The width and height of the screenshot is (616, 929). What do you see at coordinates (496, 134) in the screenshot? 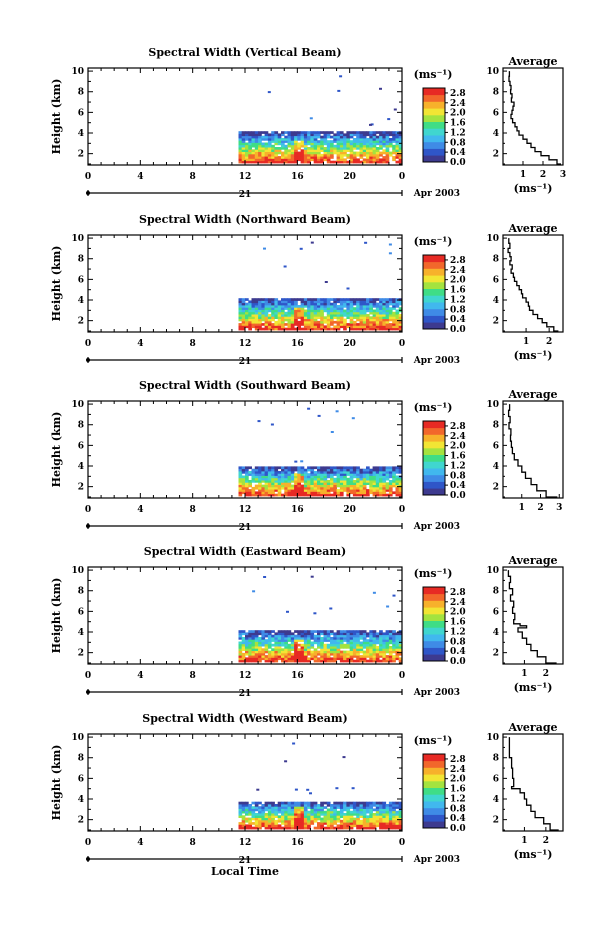
I see `profile-y-tick-label: 4` at bounding box center [496, 134].